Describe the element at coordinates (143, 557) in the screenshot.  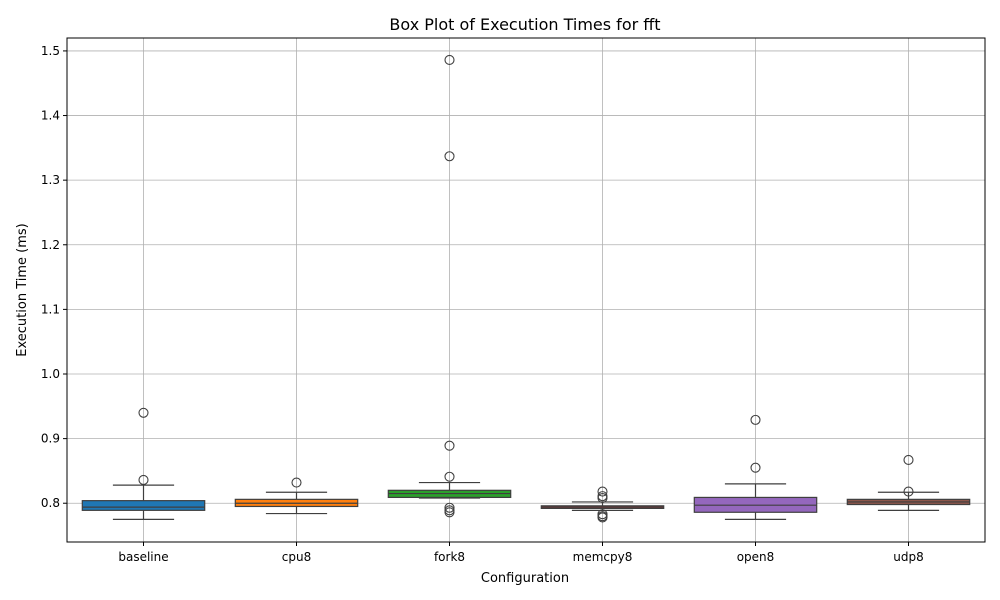
I see `x-tick-label: baseline` at that location.